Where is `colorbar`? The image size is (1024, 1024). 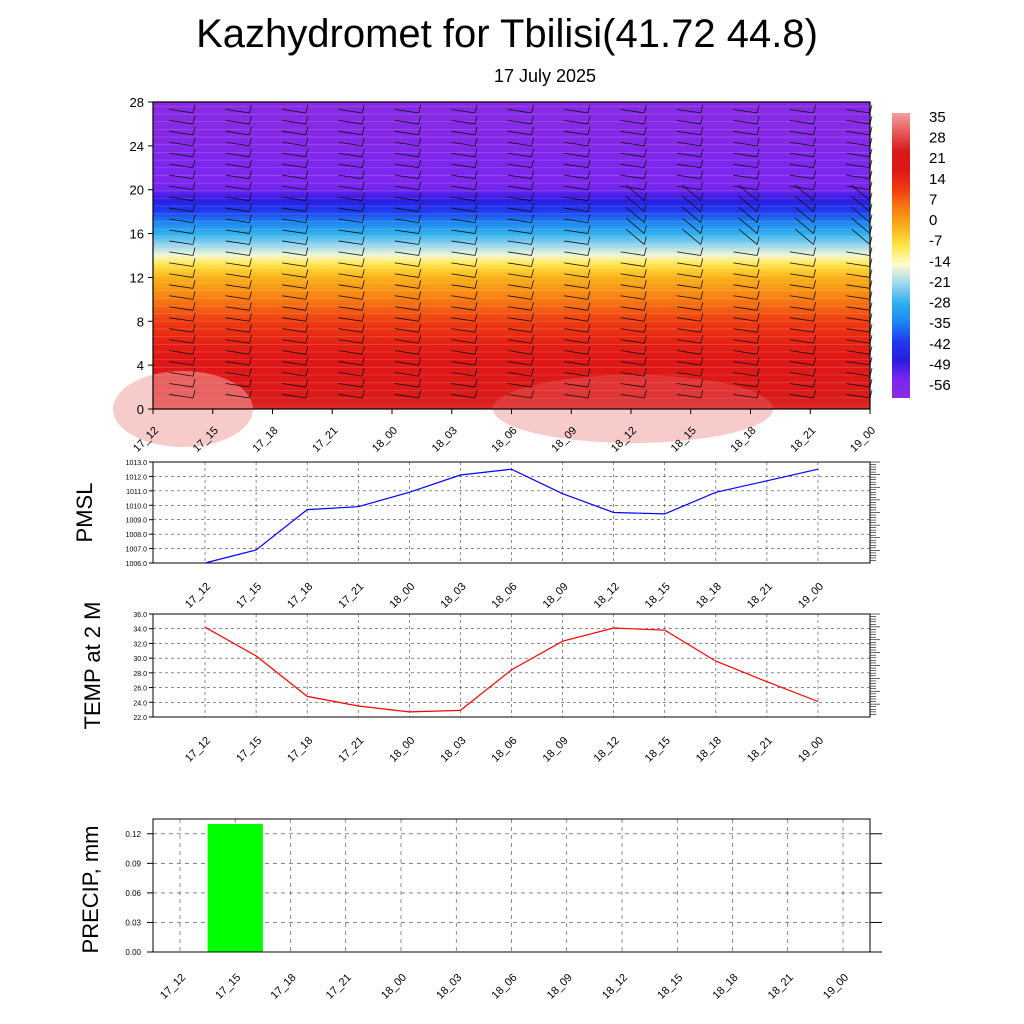
colorbar is located at coordinates (901, 255).